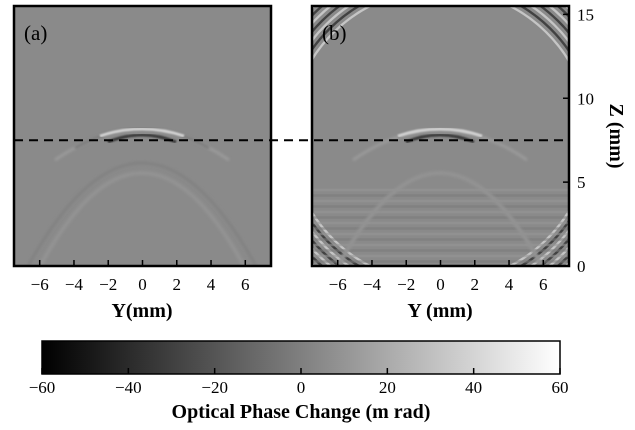 Image resolution: width=635 pixels, height=430 pixels. Describe the element at coordinates (439, 311) in the screenshot. I see `panel-b-x-axis-label: Y (mm)` at that location.